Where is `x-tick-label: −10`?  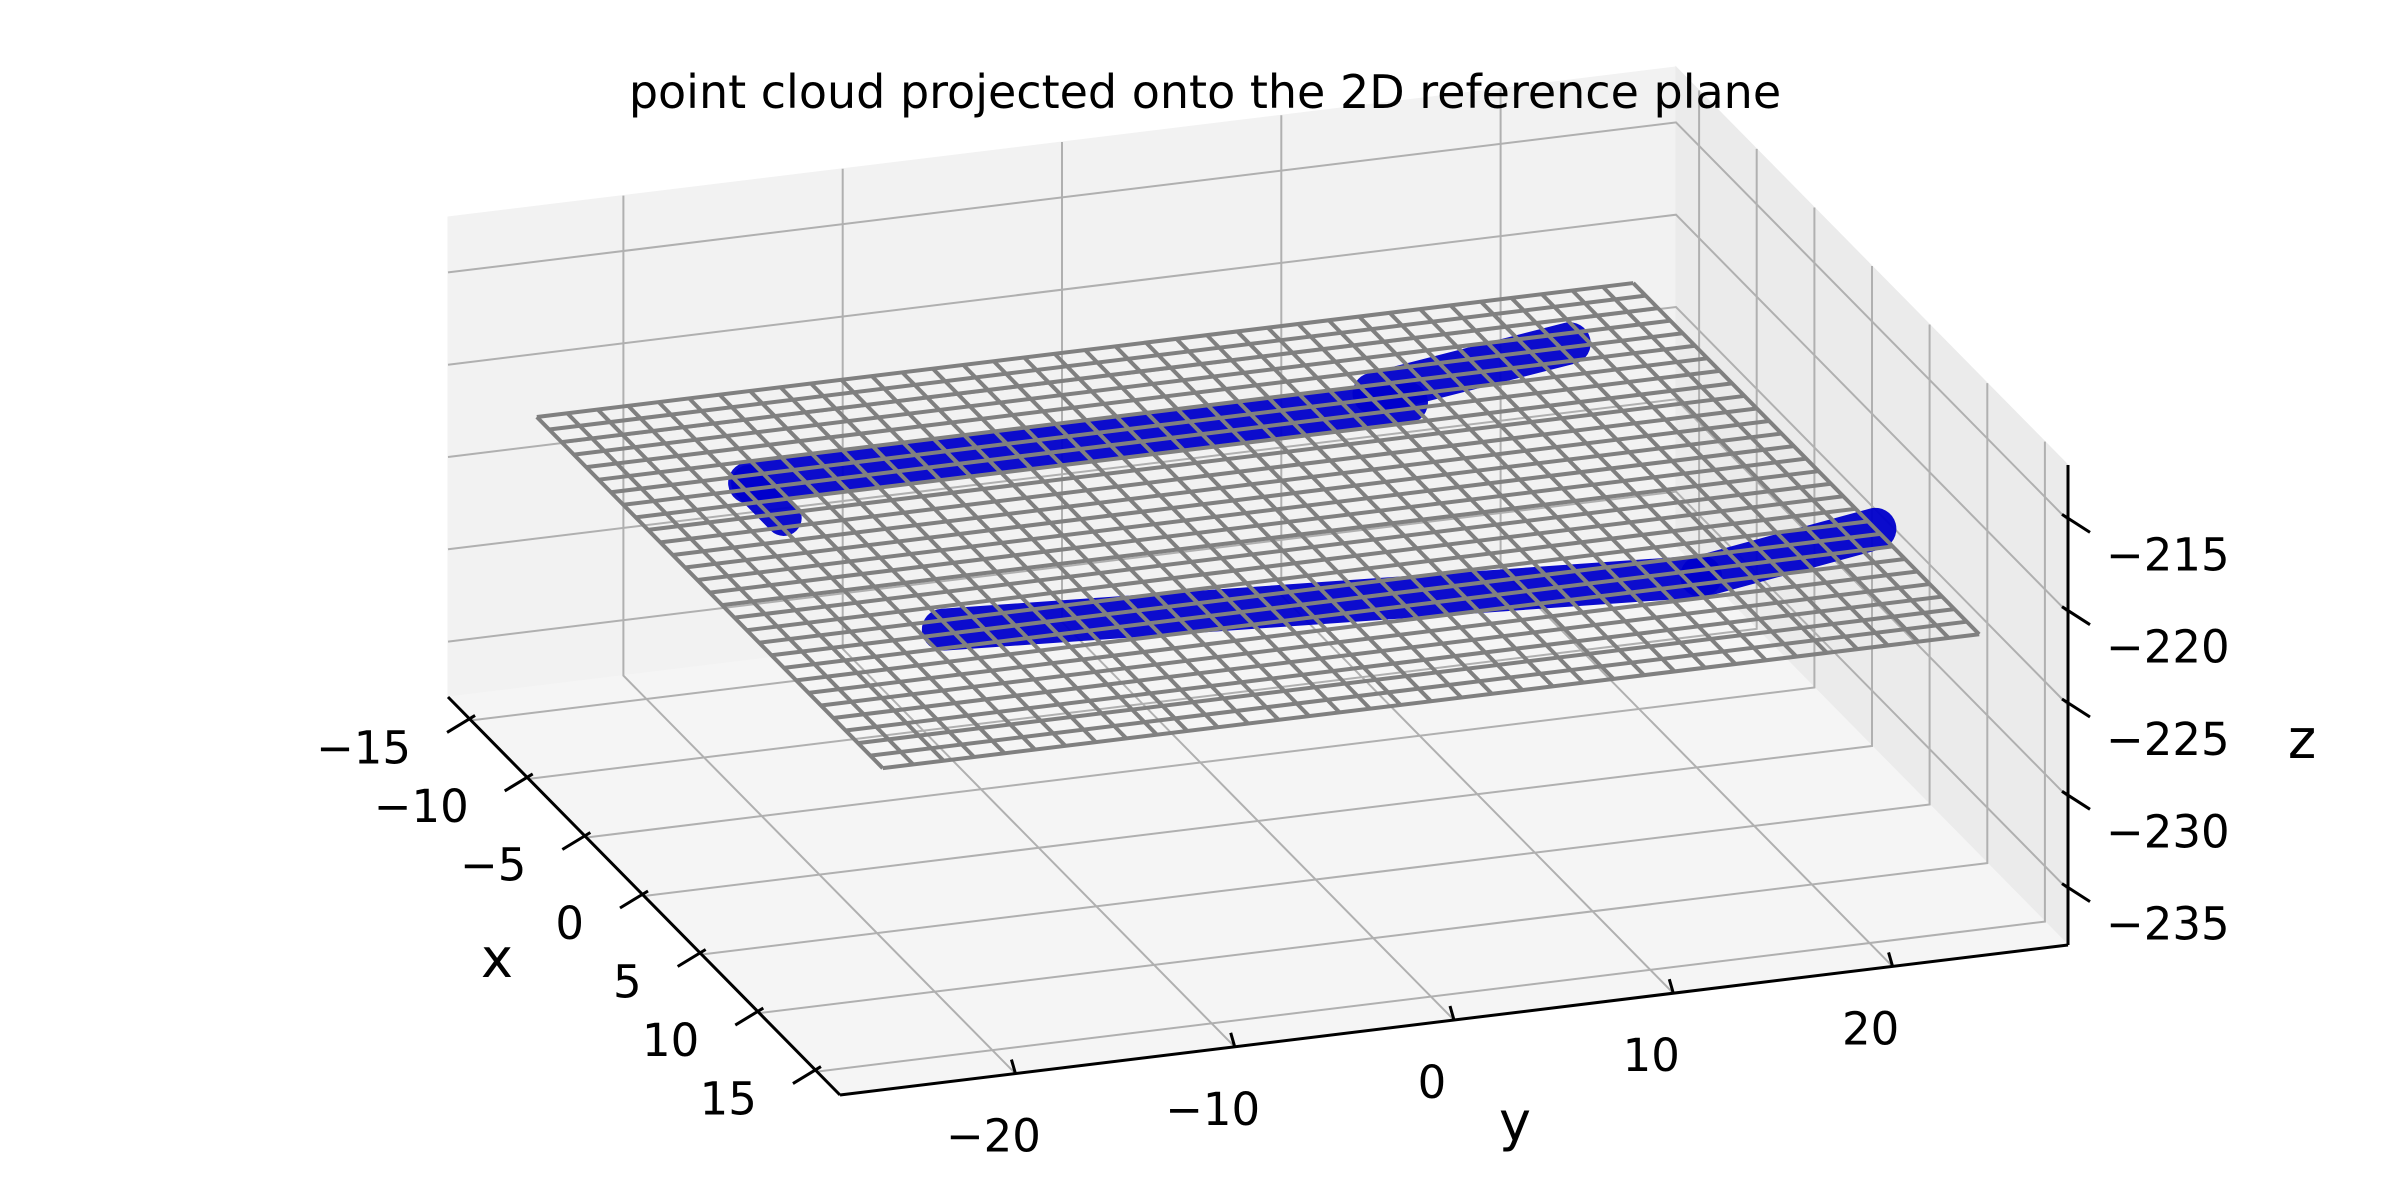
x-tick-label: −10 is located at coordinates (421, 806).